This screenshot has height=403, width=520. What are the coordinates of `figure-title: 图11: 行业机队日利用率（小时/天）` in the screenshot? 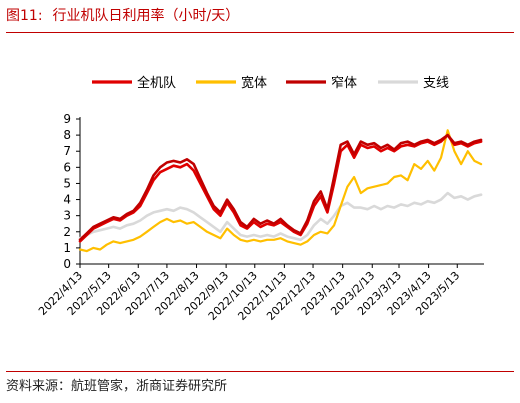 It's located at (260, 16).